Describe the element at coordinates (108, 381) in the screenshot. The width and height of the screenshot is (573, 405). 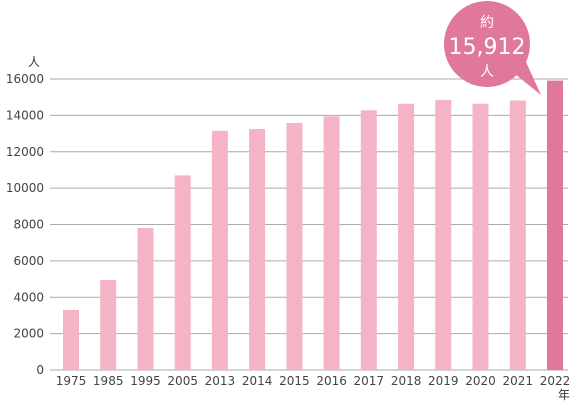
I see `x-tick-label: 1985` at that location.